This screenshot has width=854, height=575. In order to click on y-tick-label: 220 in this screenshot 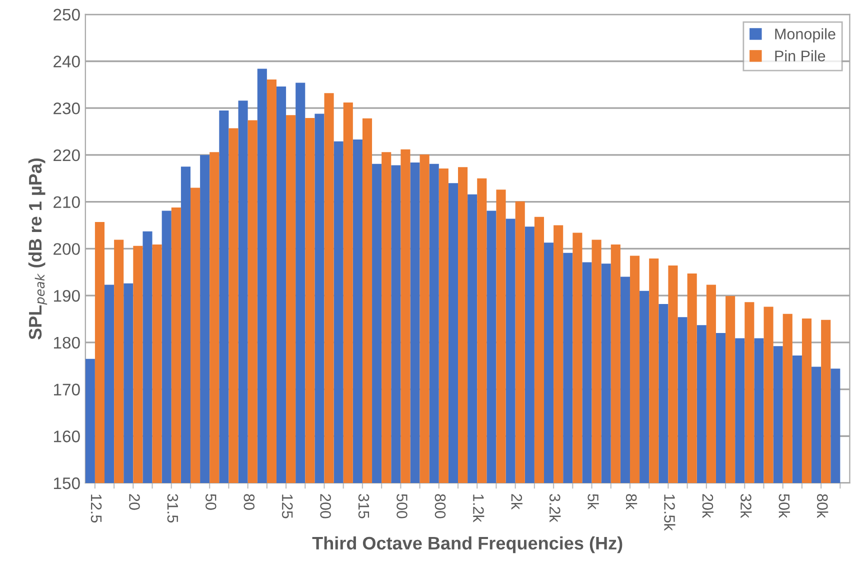, I will do `click(67, 155)`.